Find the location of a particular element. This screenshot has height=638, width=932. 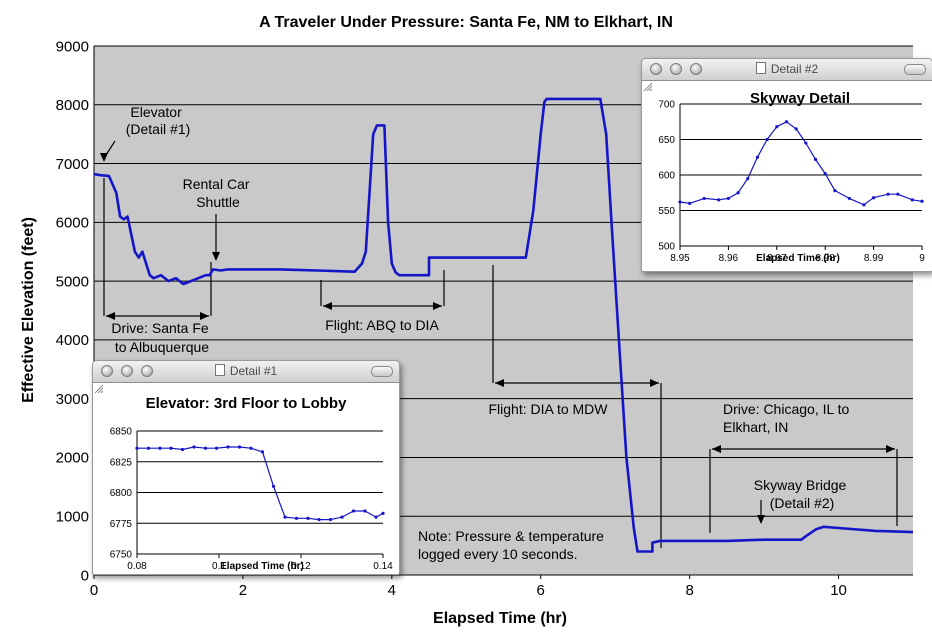

y-tick-label: 4000 is located at coordinates (72, 340).